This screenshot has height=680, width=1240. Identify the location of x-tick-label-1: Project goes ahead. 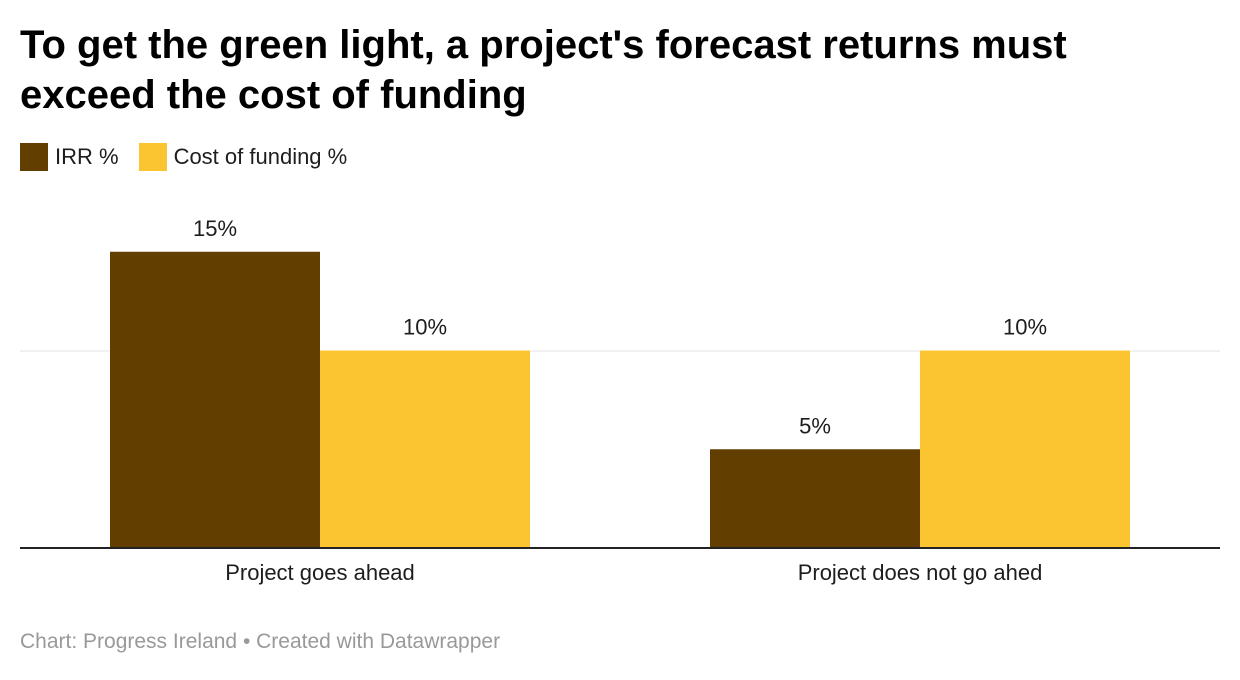
(320, 572).